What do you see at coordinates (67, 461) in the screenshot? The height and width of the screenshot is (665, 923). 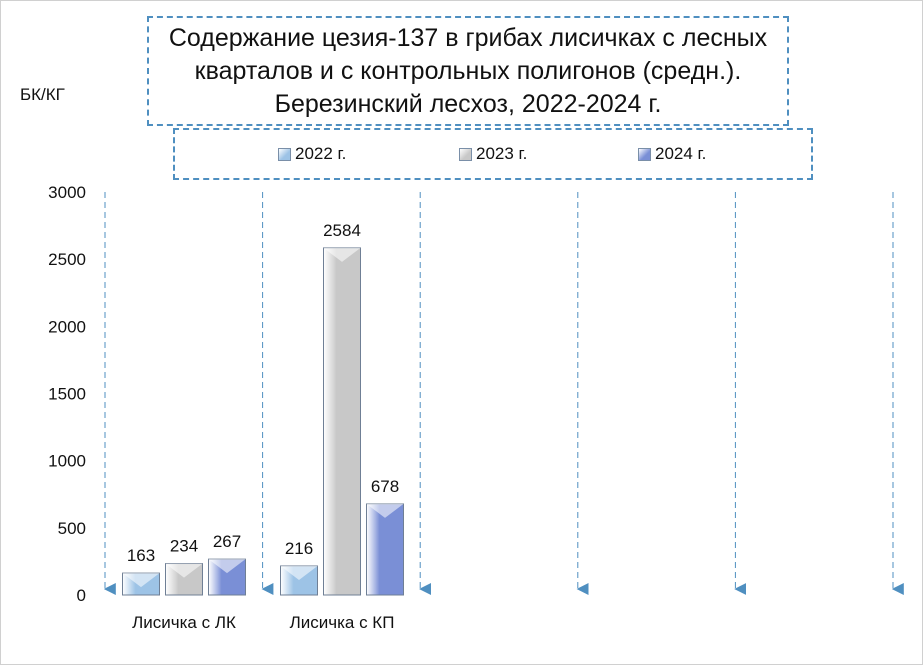 I see `y-tick-label: 1000` at bounding box center [67, 461].